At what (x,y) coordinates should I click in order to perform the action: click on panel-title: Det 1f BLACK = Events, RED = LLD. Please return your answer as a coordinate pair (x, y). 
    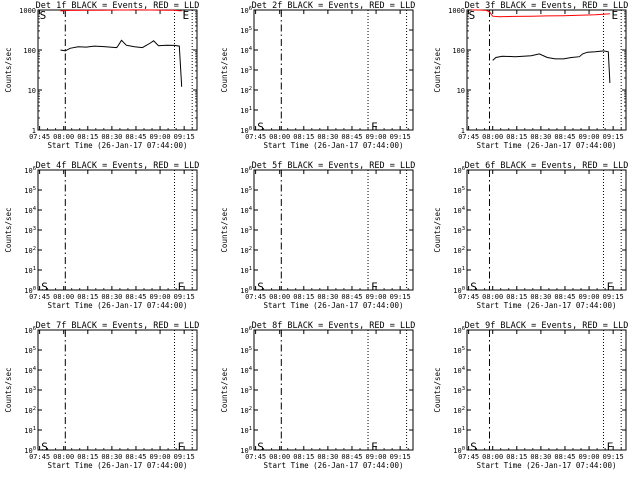
    Looking at the image, I should click on (118, 6).